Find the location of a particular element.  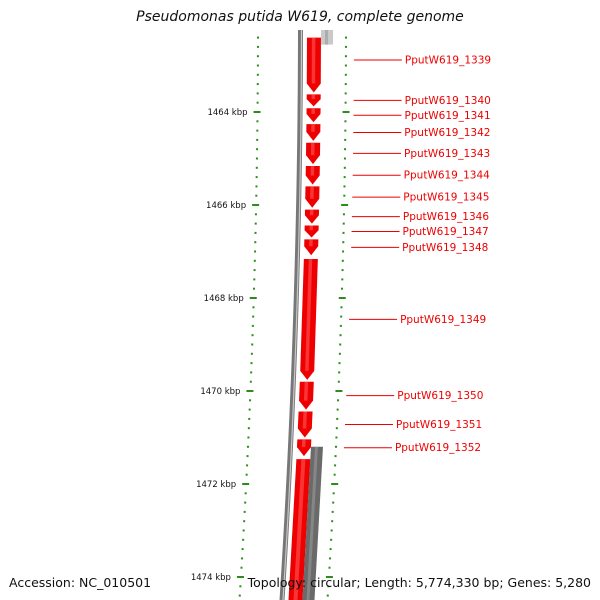

backbone-layer is located at coordinates (291, 314).